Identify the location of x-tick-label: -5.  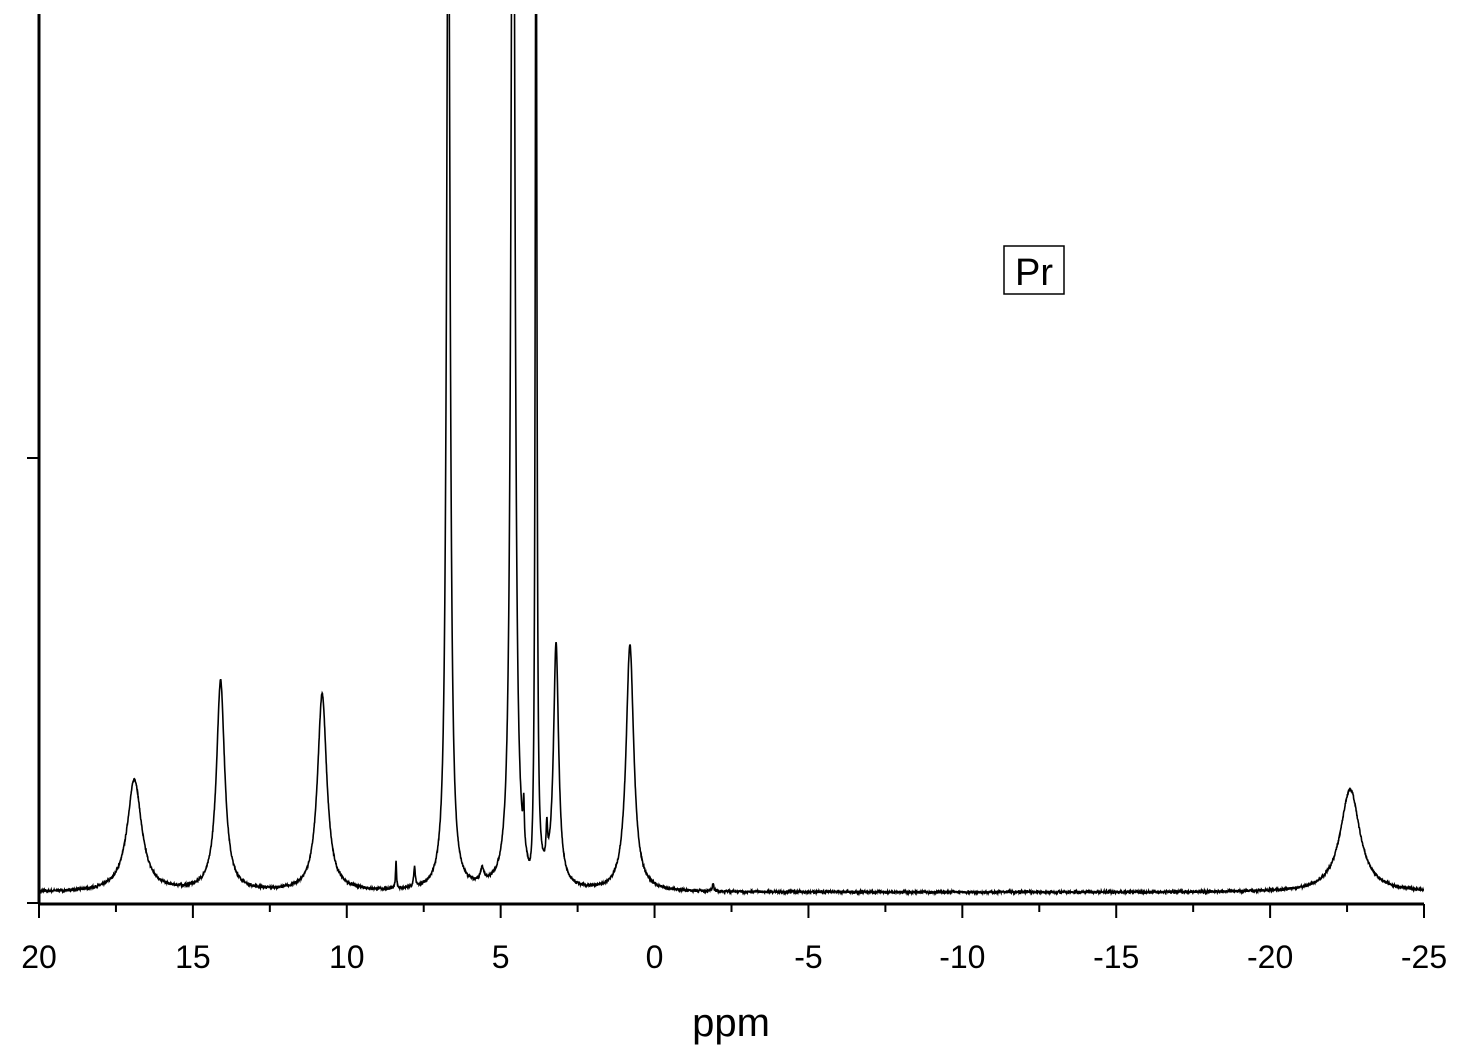
(808, 957).